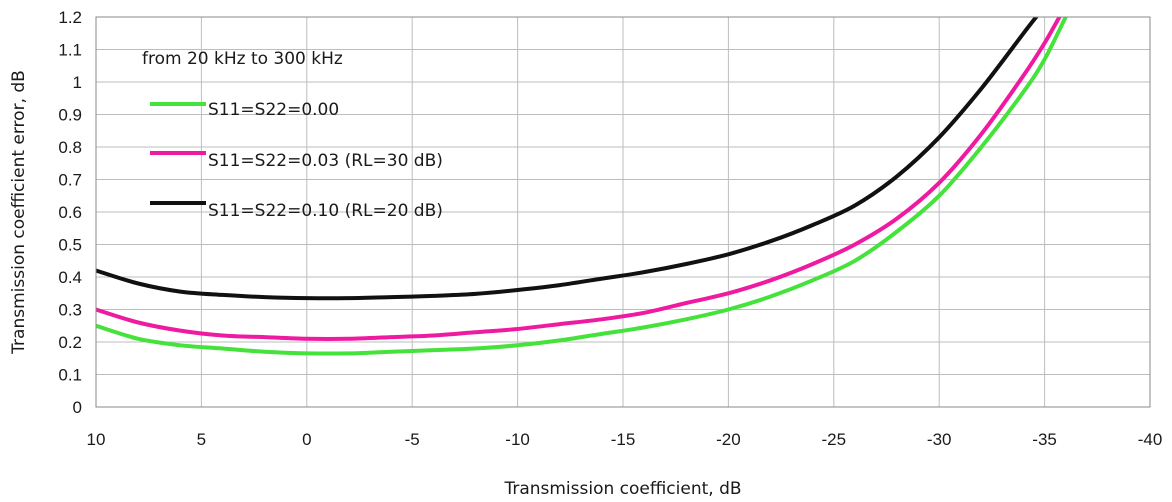 Image resolution: width=1172 pixels, height=502 pixels. I want to click on y-tick-label: 0.8, so click(70, 147).